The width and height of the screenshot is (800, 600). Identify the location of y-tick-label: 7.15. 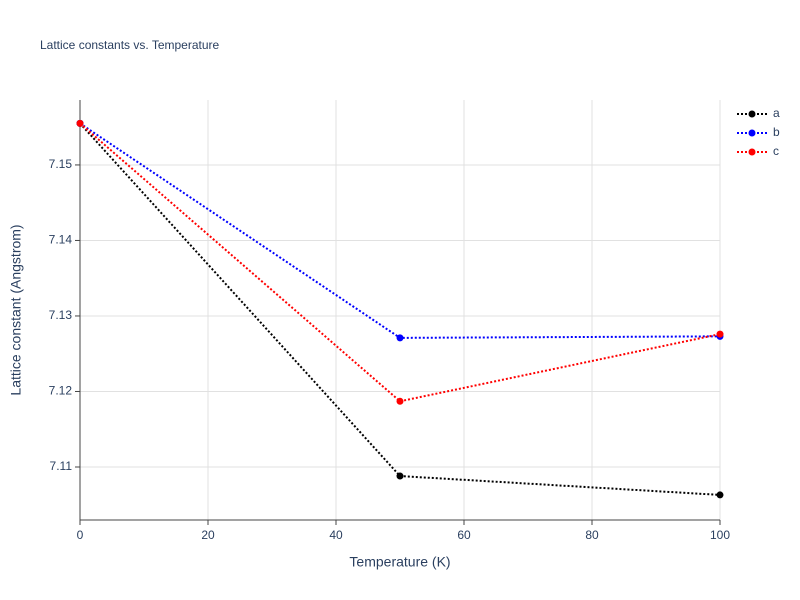
(61, 164).